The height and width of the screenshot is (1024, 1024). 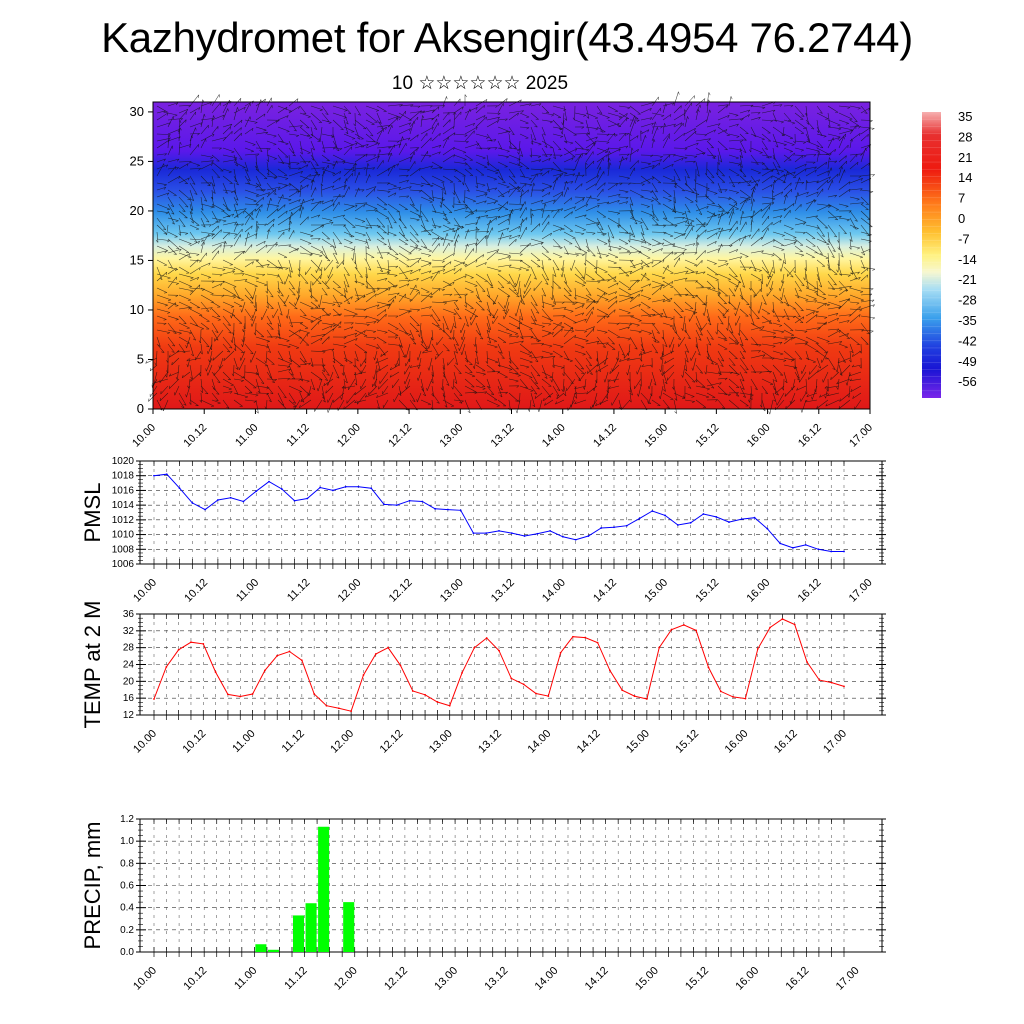 What do you see at coordinates (396, 979) in the screenshot?
I see `panel-xtick-label: 12.12` at bounding box center [396, 979].